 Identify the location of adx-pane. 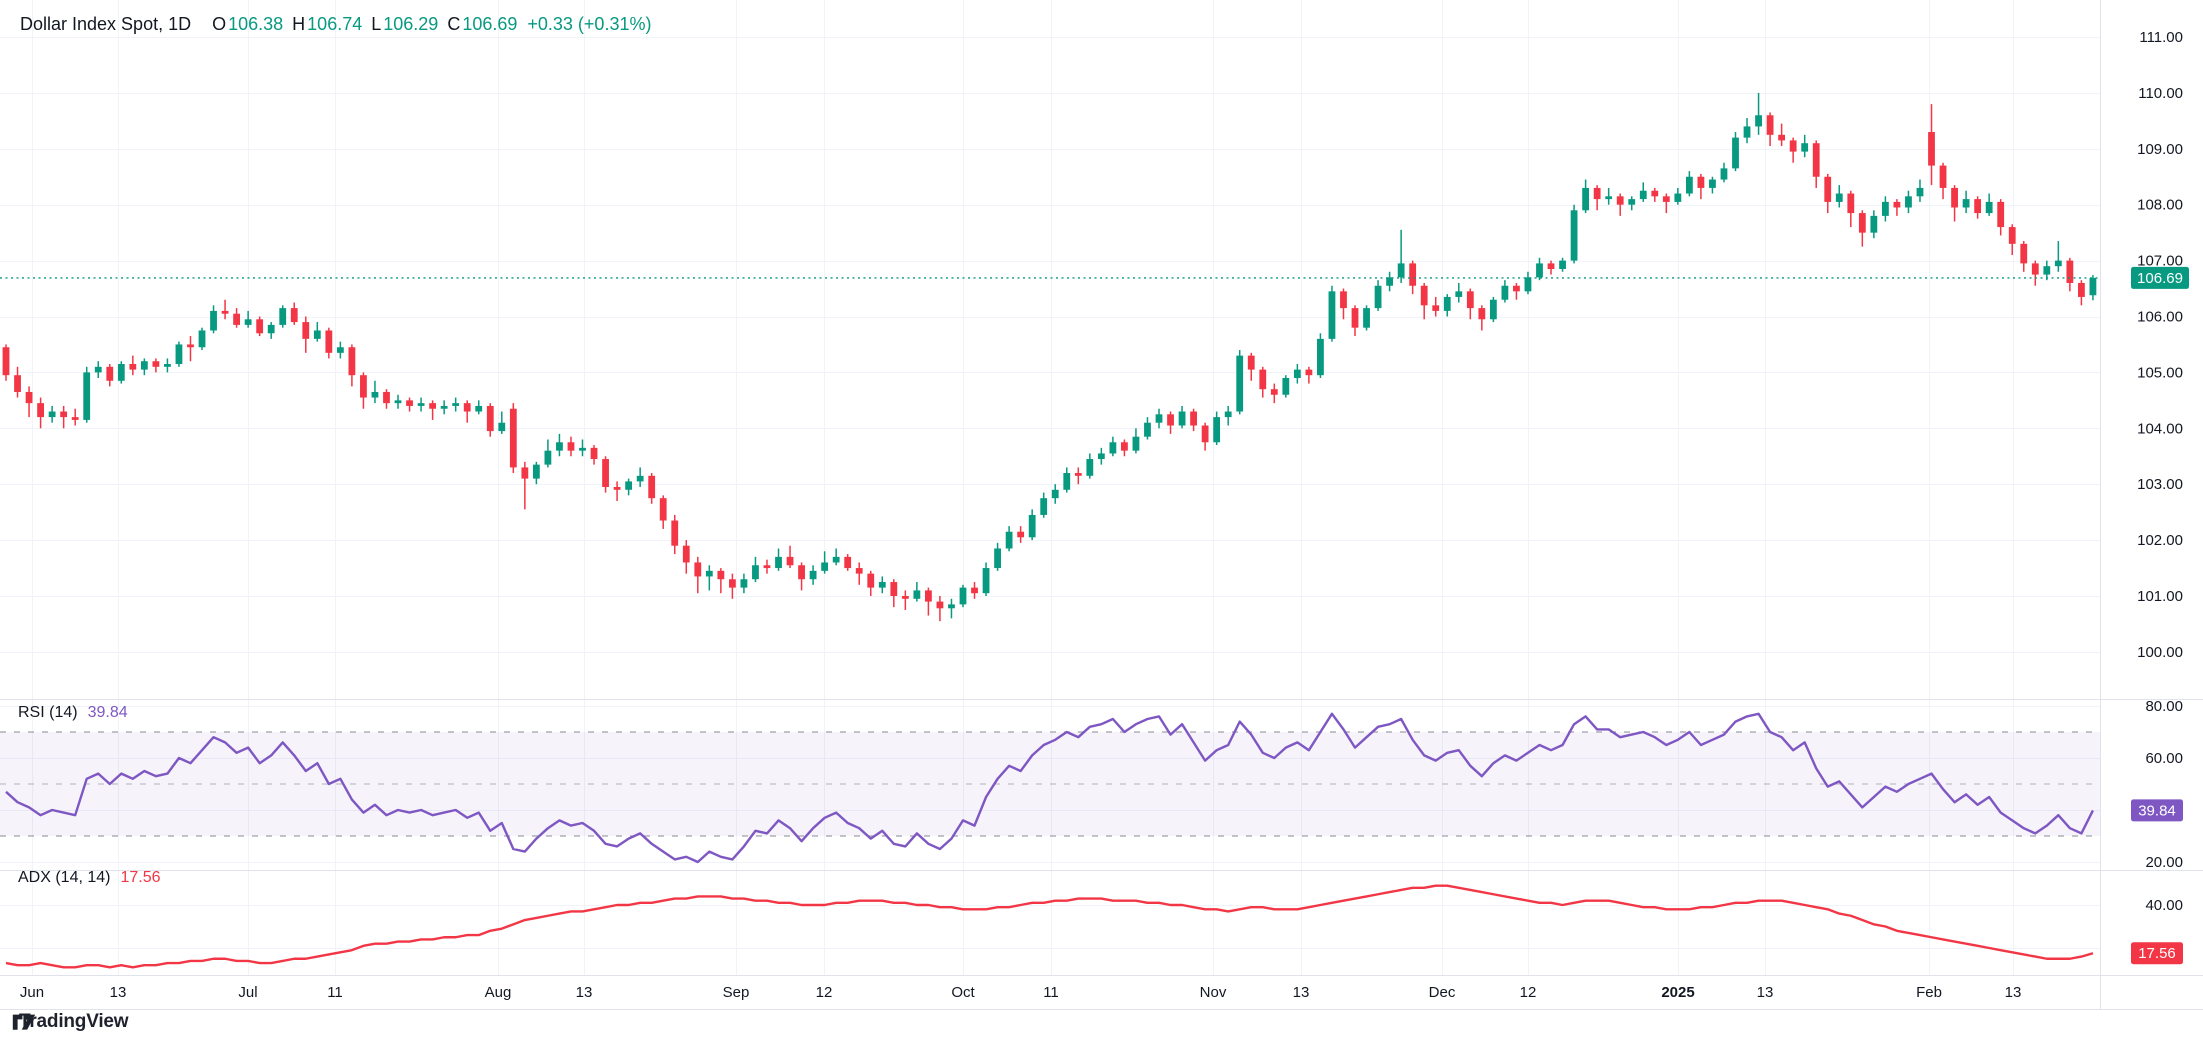
(1049, 926).